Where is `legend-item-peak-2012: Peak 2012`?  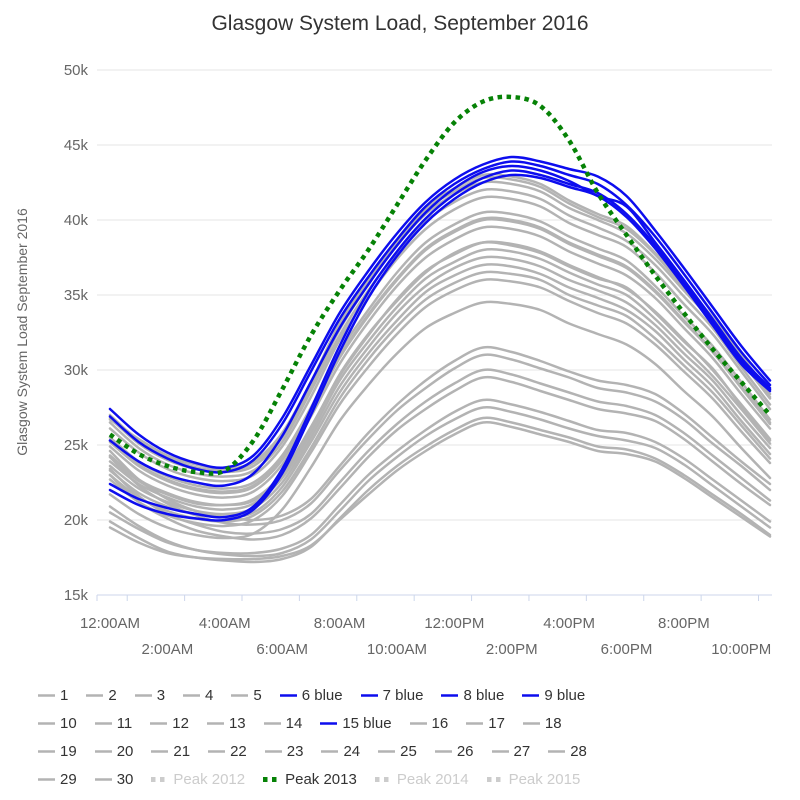
legend-item-peak-2012: Peak 2012 is located at coordinates (198, 779).